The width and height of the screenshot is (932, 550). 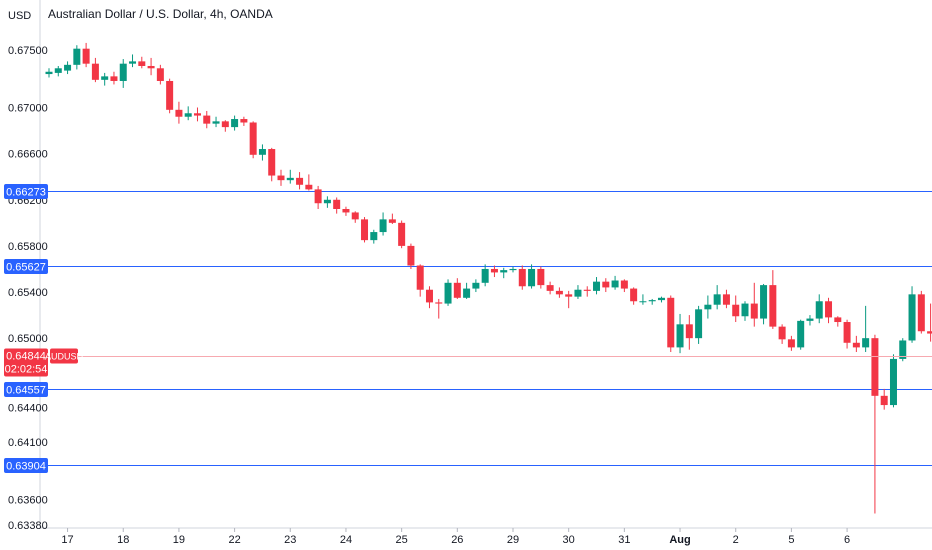 What do you see at coordinates (26, 370) in the screenshot?
I see `current-price-countdown: 02:02:54` at bounding box center [26, 370].